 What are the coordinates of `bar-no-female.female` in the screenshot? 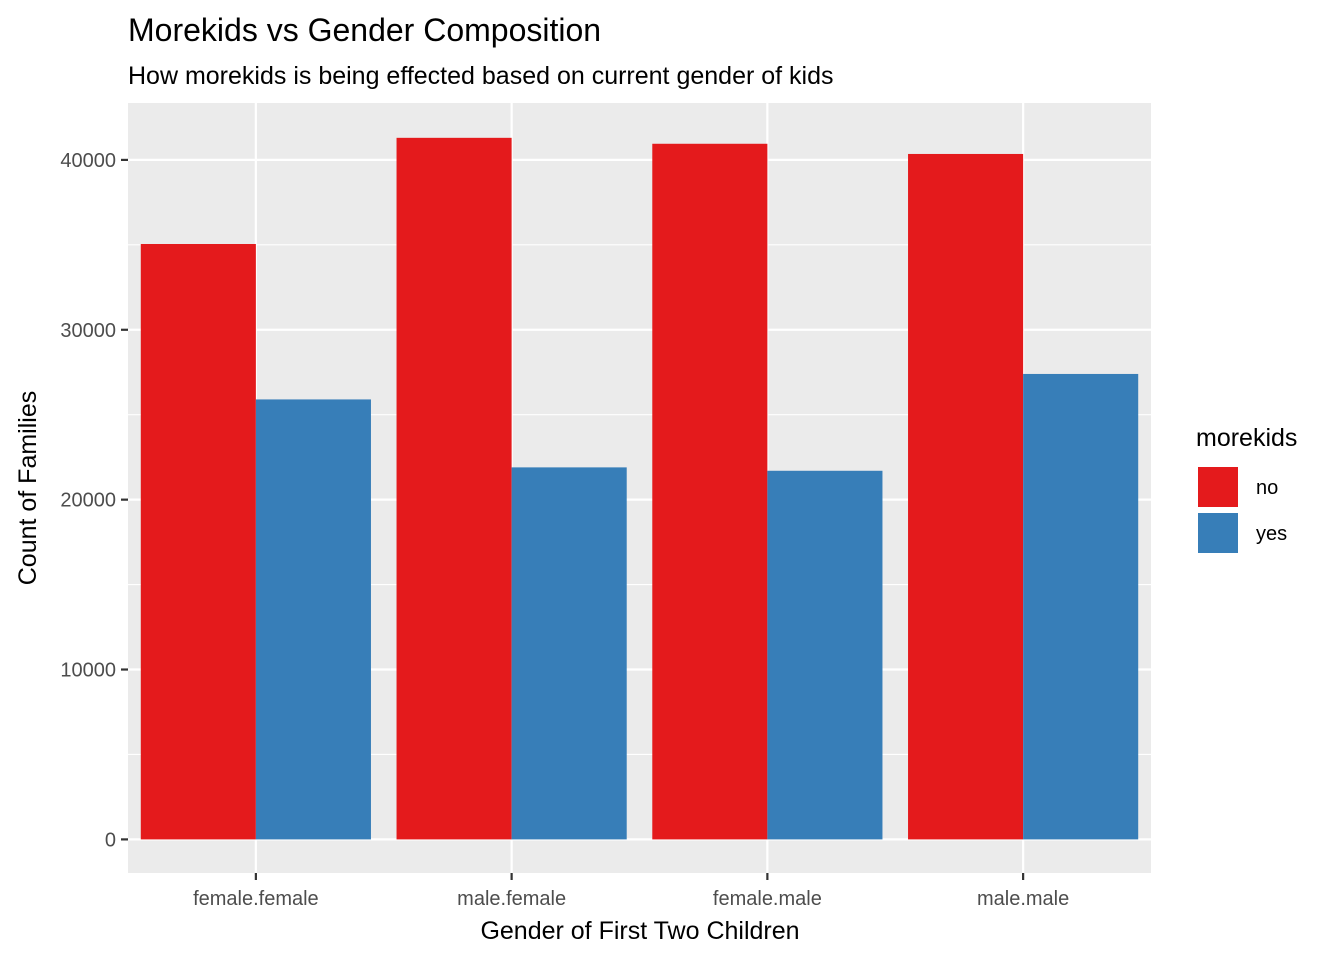 It's located at (198, 541).